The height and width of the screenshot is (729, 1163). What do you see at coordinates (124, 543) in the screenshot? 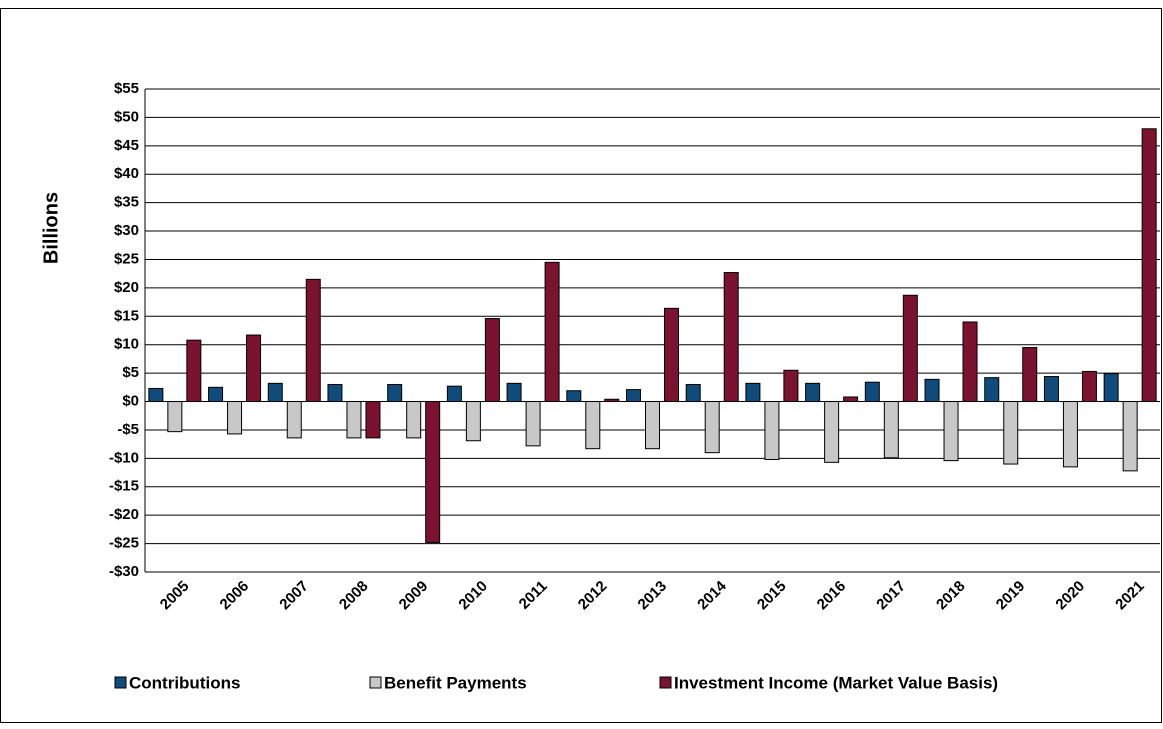
I see `y-tick-label: -$25` at bounding box center [124, 543].